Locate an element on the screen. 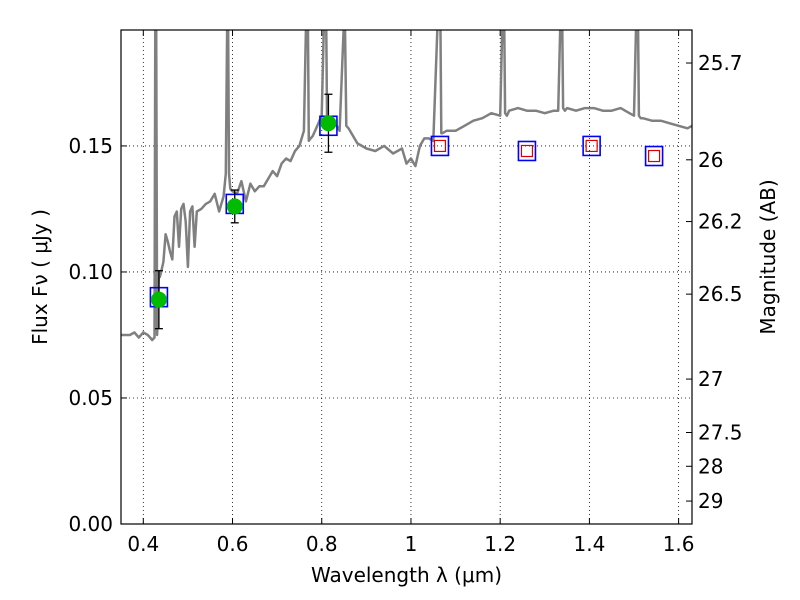 The image size is (800, 600). x-tick-label: 1.2 is located at coordinates (500, 544).